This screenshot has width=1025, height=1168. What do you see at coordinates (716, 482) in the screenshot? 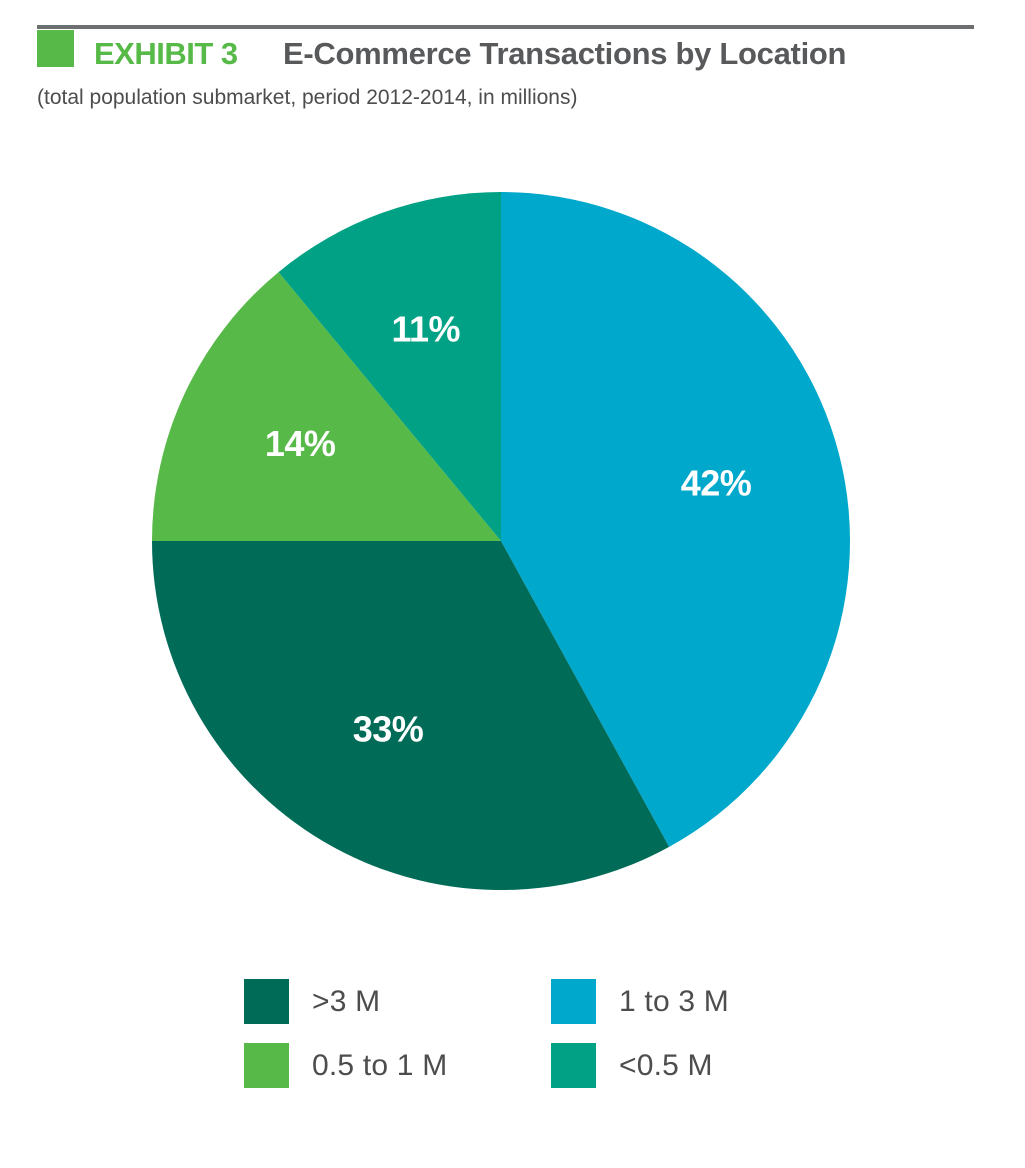
I see `slice-value-label: 42%` at bounding box center [716, 482].